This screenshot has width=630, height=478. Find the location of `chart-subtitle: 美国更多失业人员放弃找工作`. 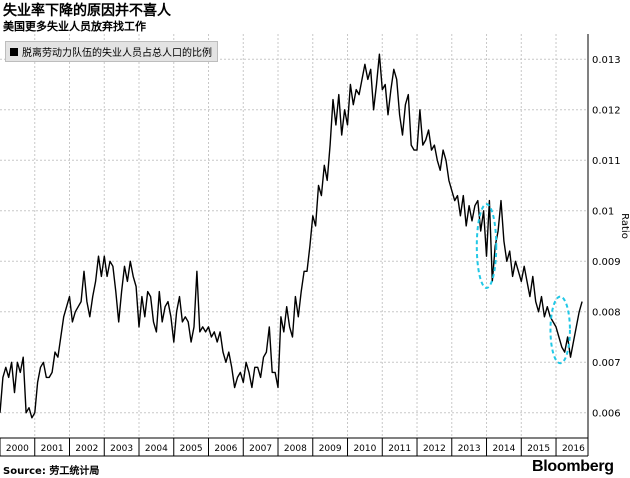

chart-subtitle: 美国更多失业人员放弃找工作 is located at coordinates (74, 26).